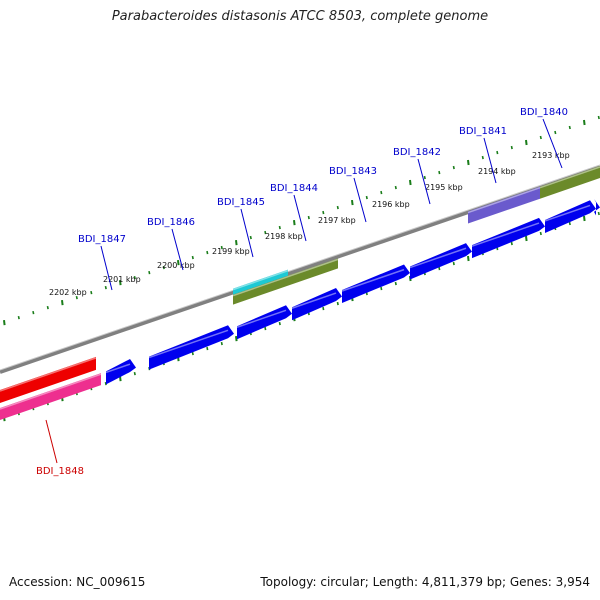  What do you see at coordinates (102, 239) in the screenshot?
I see `gene-label-bdi-1847: BDI_1847` at bounding box center [102, 239].